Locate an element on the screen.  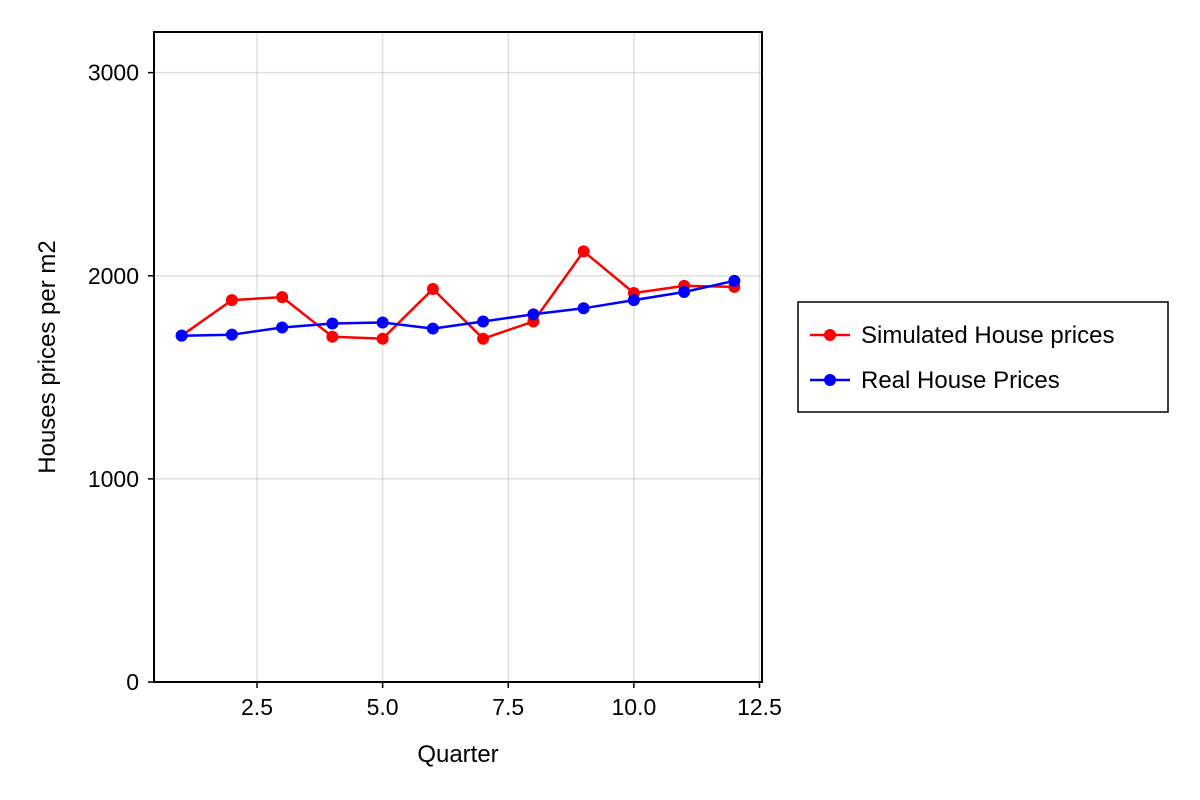
legend-marker-simulated is located at coordinates (830, 335).